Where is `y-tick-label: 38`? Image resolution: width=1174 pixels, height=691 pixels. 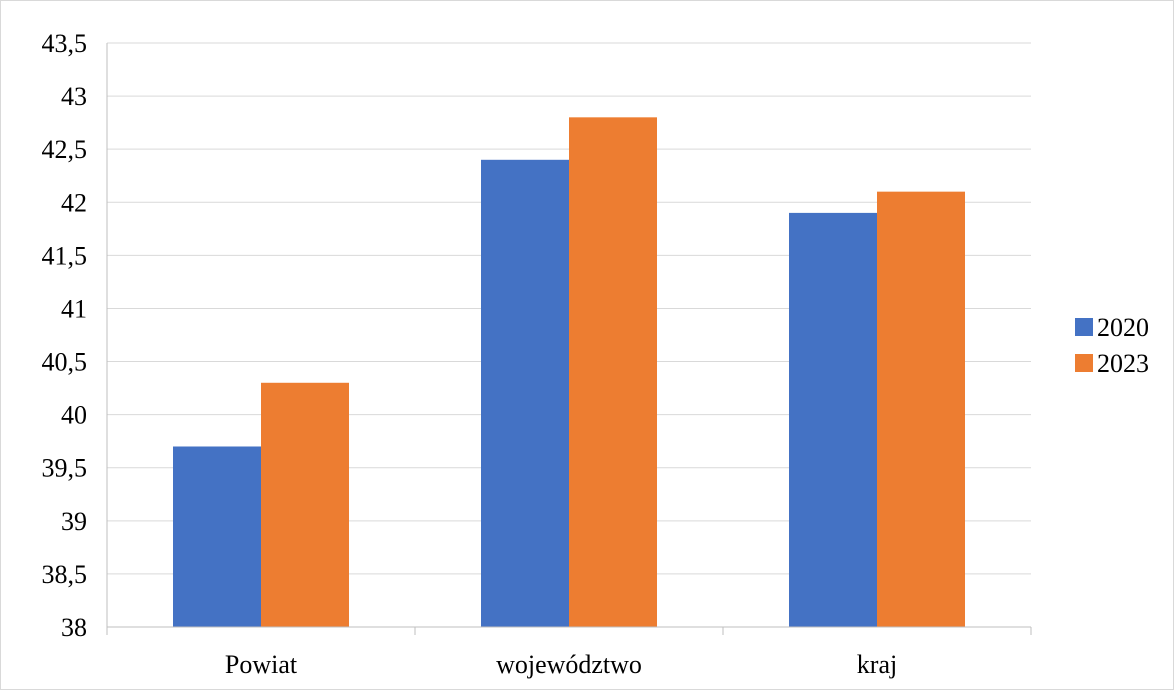
y-tick-label: 38 is located at coordinates (74, 627).